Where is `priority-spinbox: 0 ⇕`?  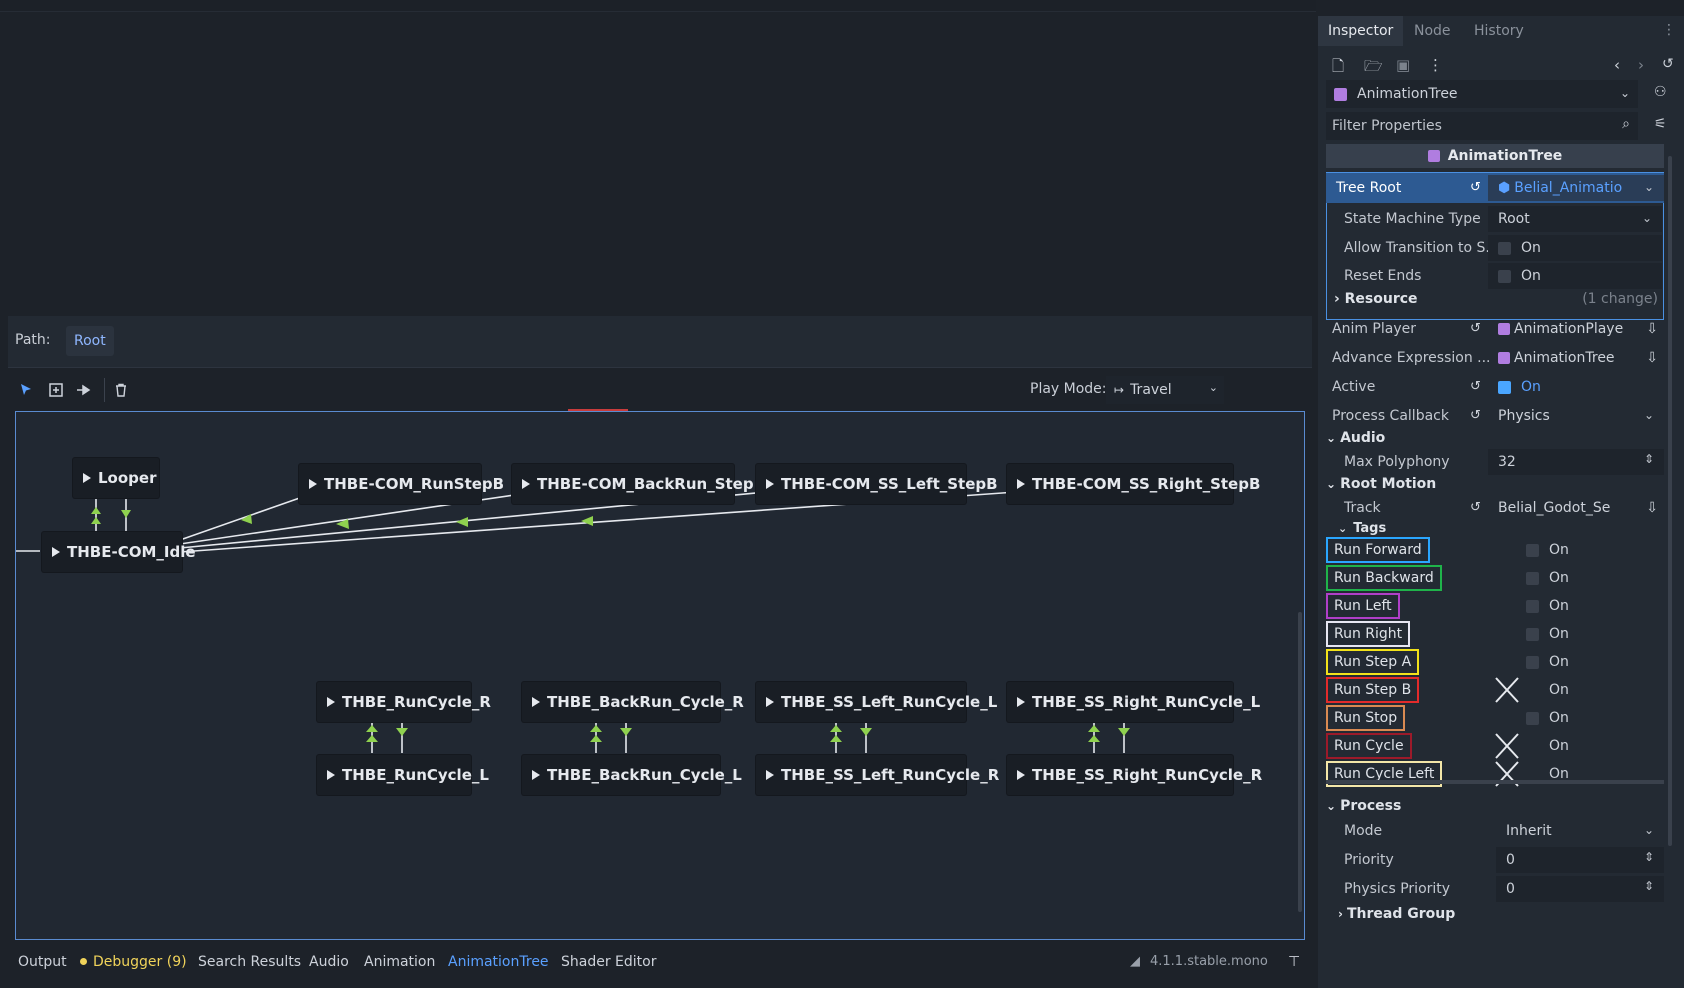 priority-spinbox: 0 ⇕ is located at coordinates (1580, 860).